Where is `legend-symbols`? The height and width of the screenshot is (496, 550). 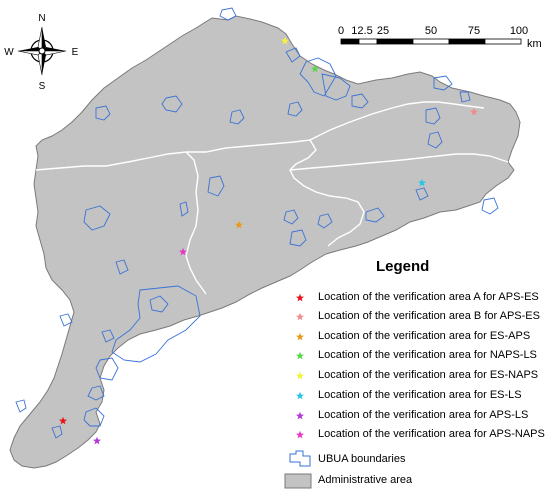 legend-symbols is located at coordinates (298, 391).